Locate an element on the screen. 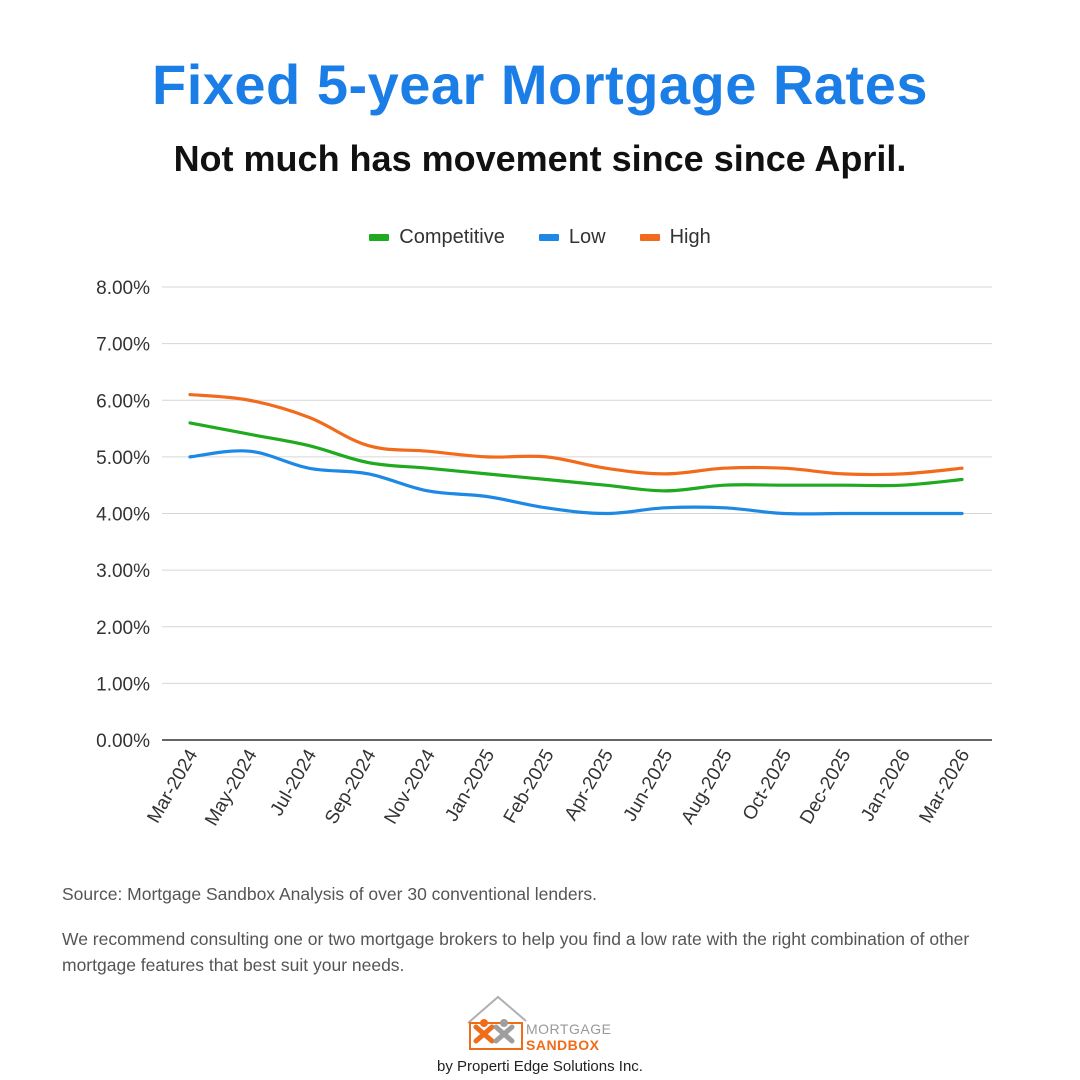 The height and width of the screenshot is (1080, 1080). logo-text-mortgage: MORTGAGE is located at coordinates (569, 1029).